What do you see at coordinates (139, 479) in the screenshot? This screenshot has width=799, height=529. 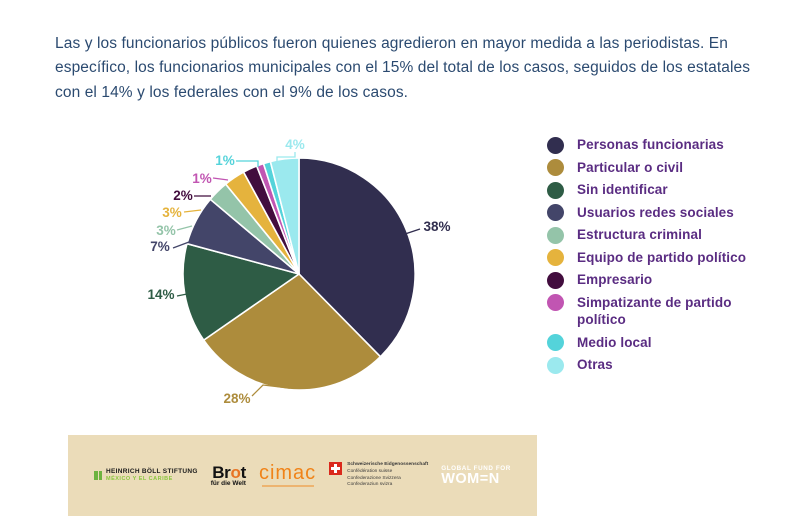 I see `heinrich-boell-region: MÉXICO Y EL CARIBE` at bounding box center [139, 479].